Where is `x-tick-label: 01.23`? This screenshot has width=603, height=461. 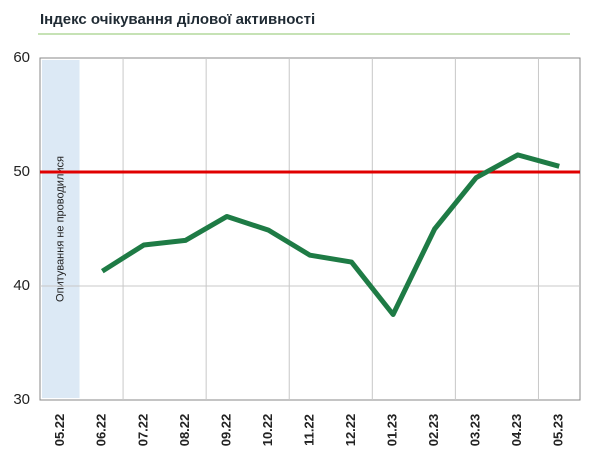 x-tick-label: 01.23 is located at coordinates (392, 430).